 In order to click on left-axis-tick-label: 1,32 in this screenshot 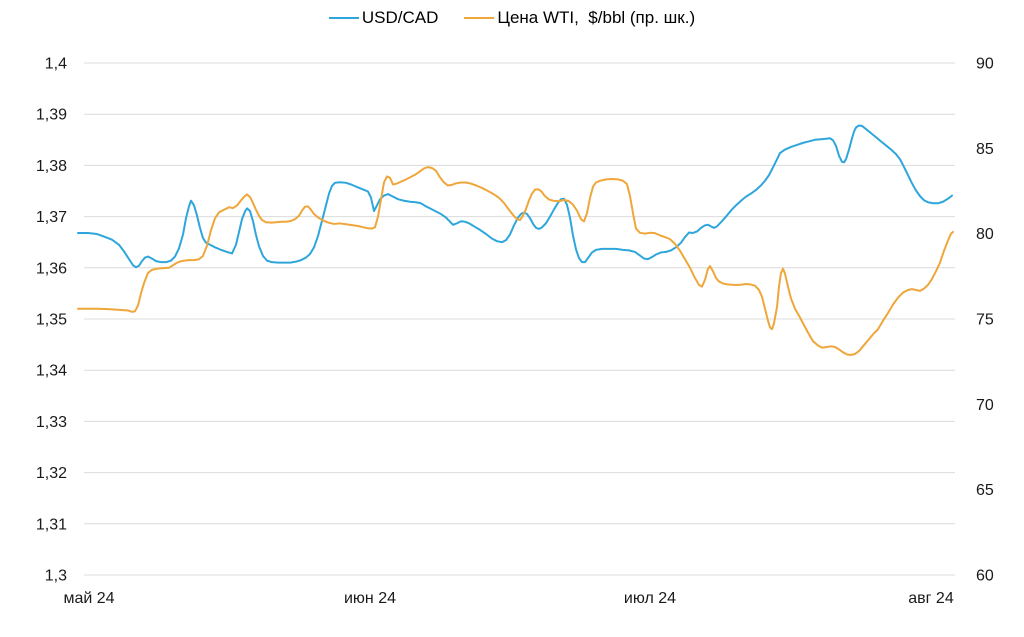, I will do `click(51, 473)`.